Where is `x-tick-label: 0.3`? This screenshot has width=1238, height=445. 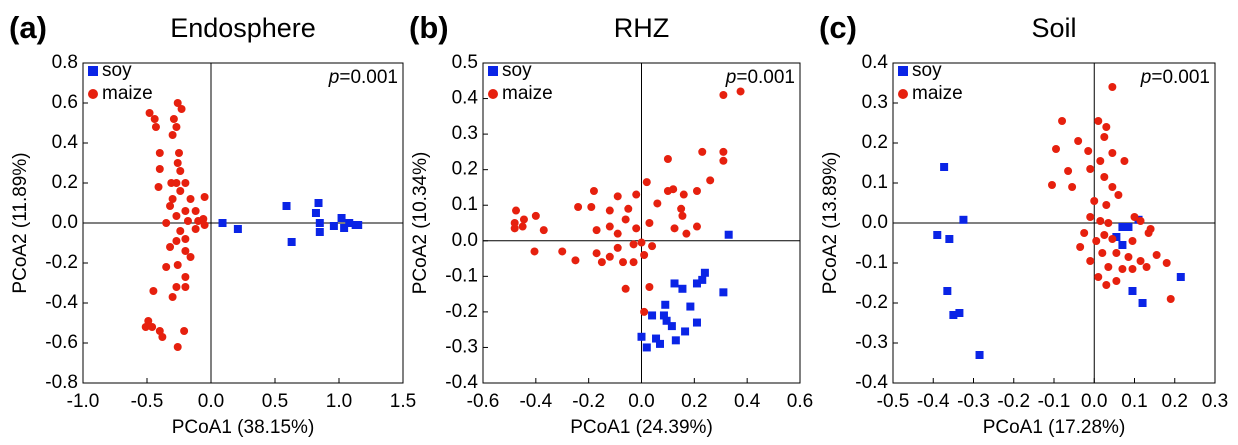
x-tick-label: 0.3 is located at coordinates (1215, 401).